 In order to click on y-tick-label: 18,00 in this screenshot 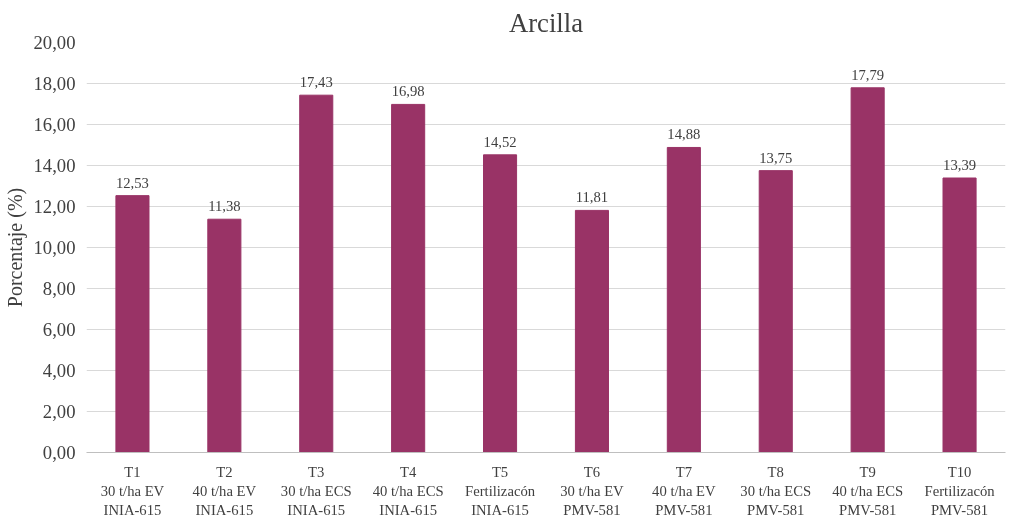, I will do `click(54, 83)`.